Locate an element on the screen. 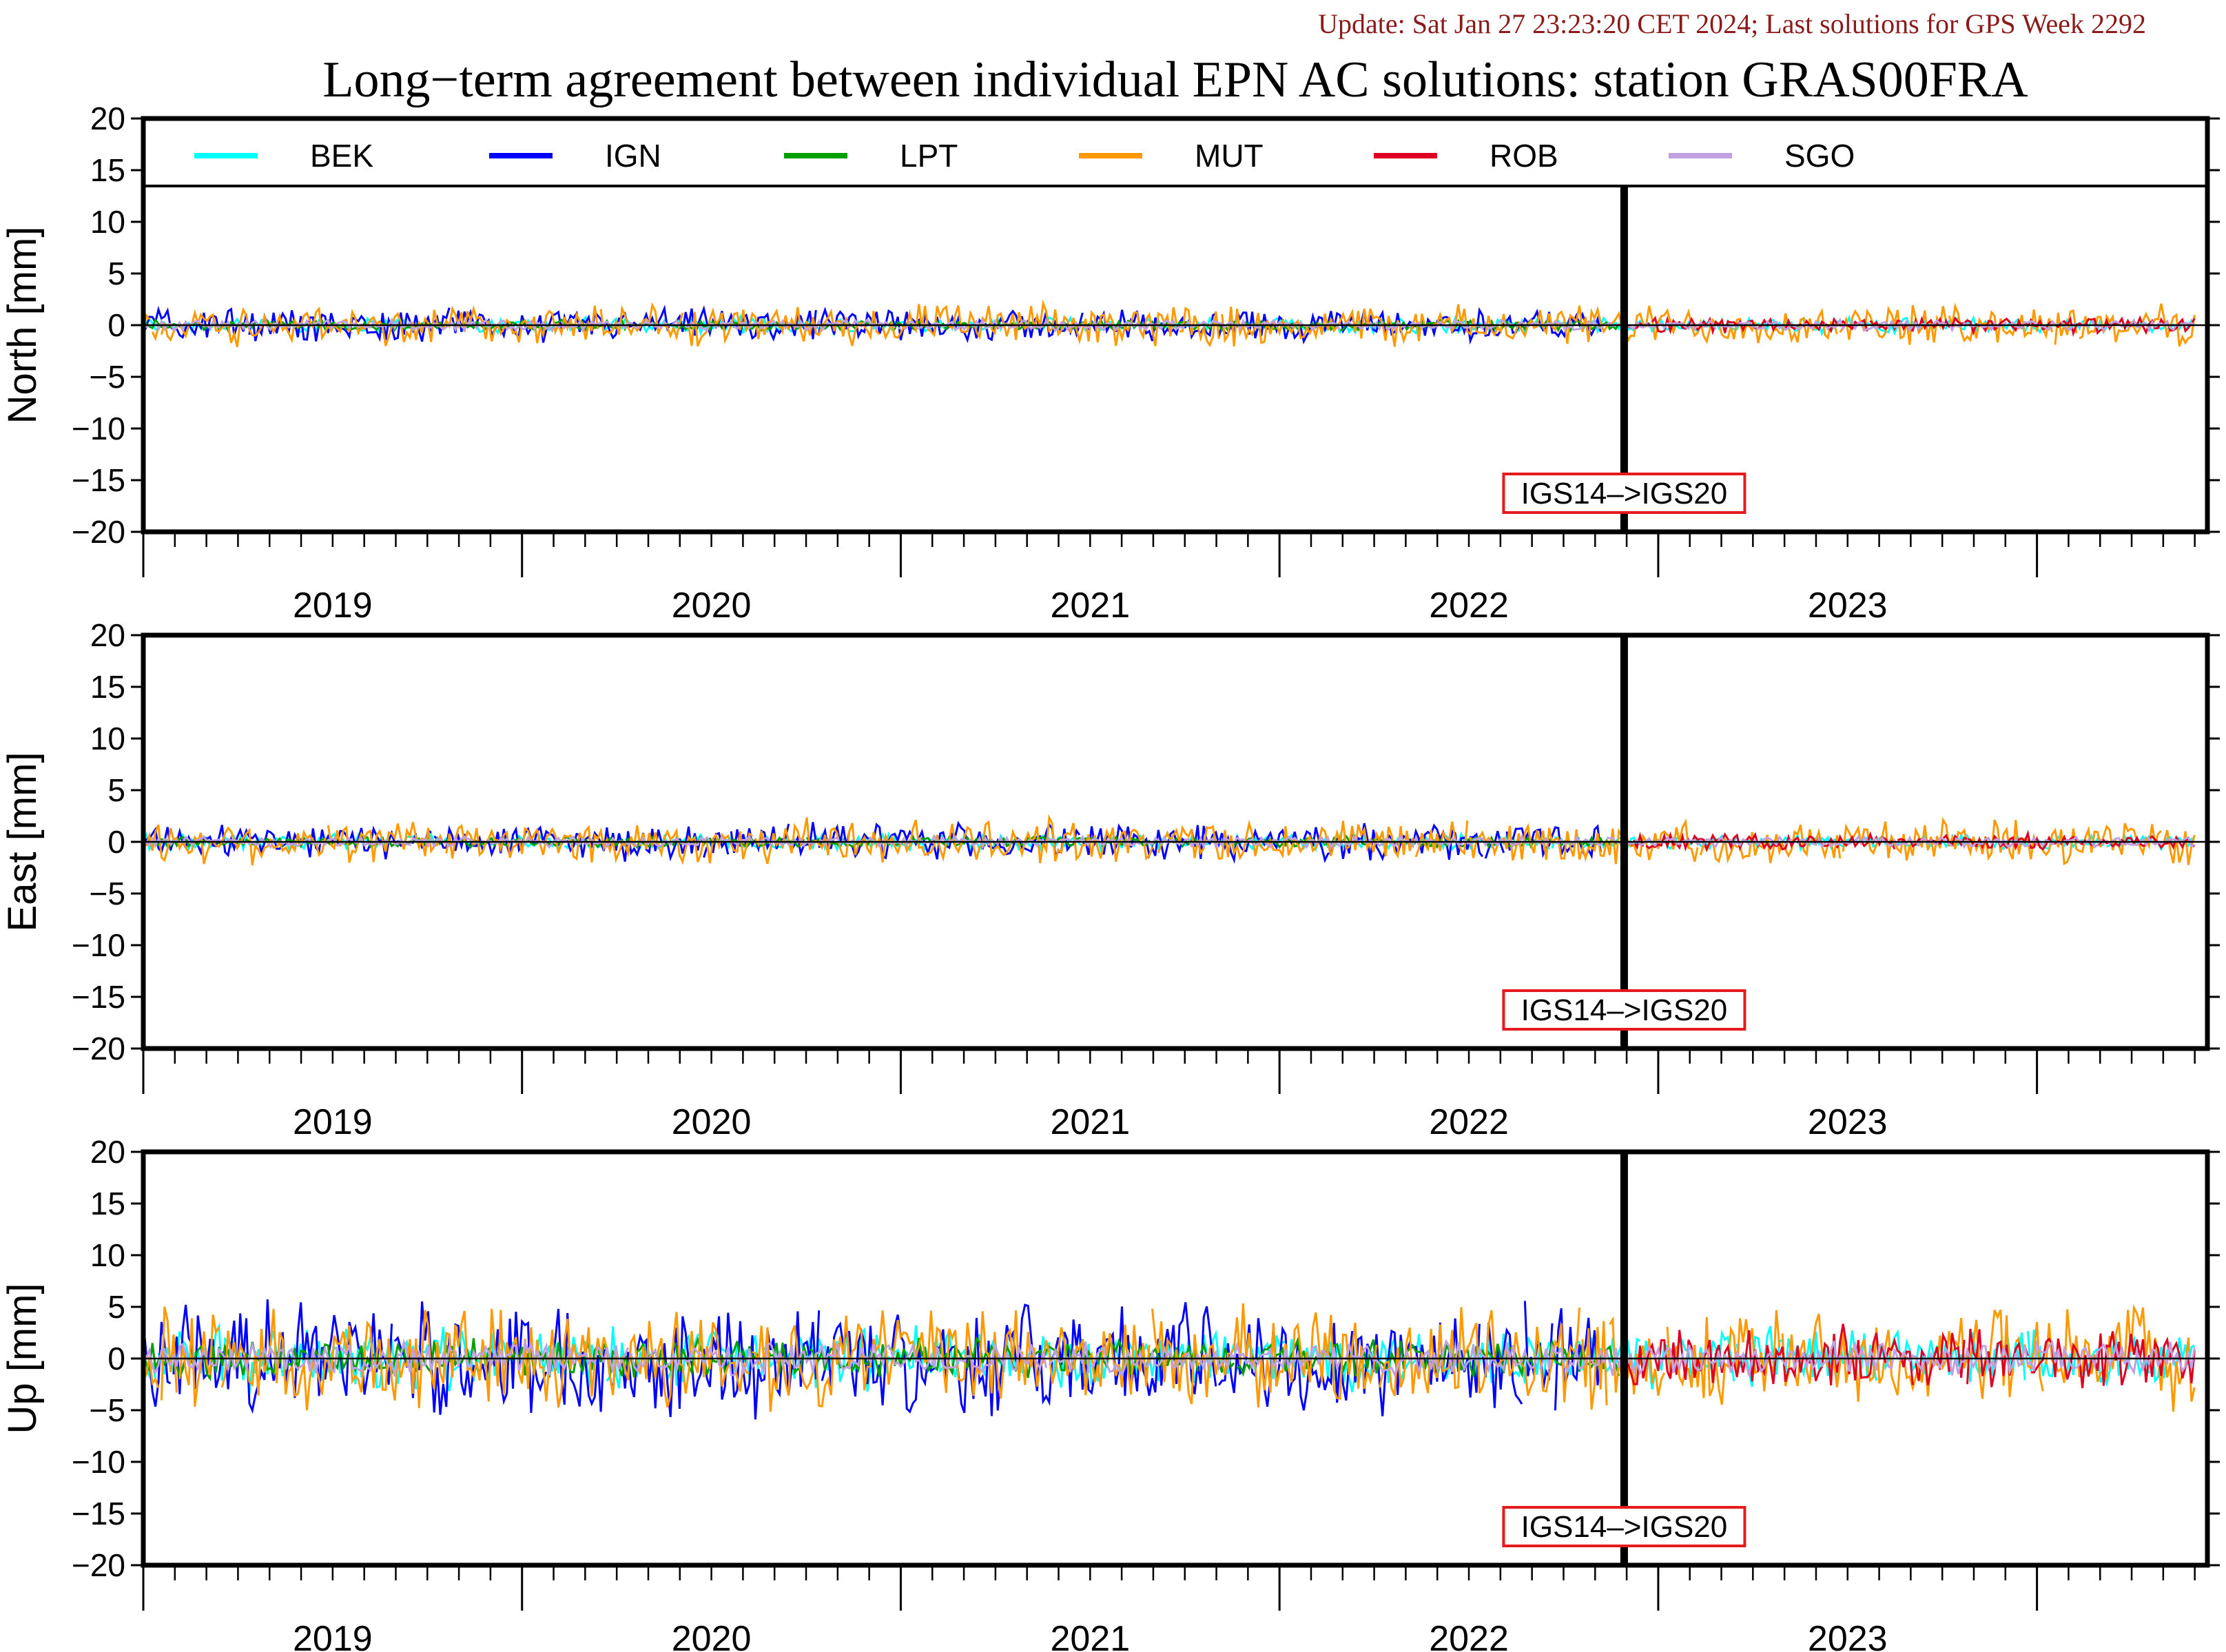 Image resolution: width=2226 pixels, height=1652 pixels. legend-label-mut: MUT is located at coordinates (1229, 156).